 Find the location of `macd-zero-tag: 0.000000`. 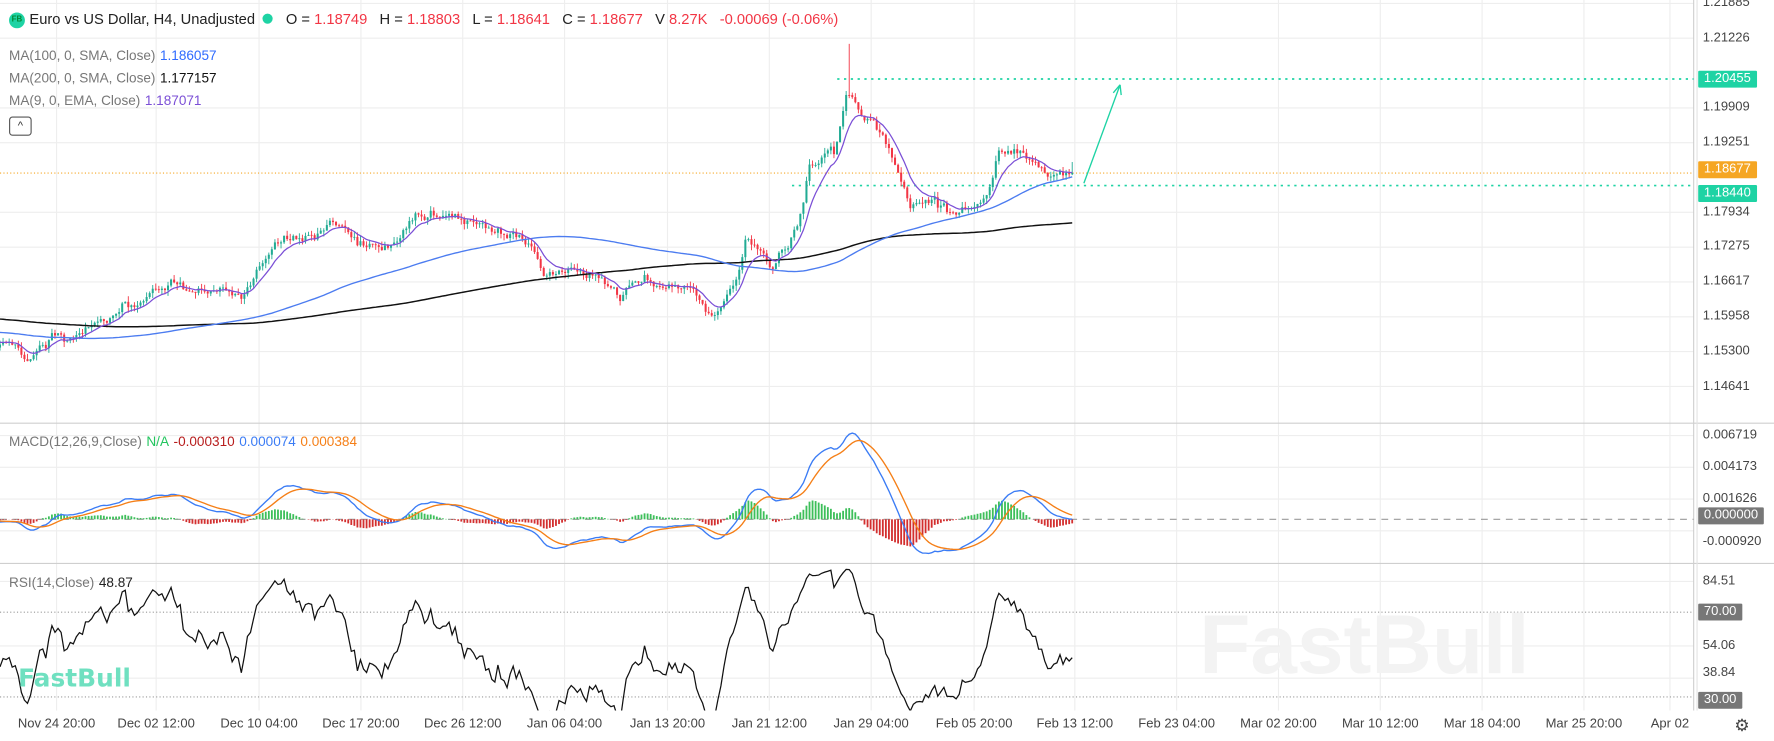

macd-zero-tag: 0.000000 is located at coordinates (1731, 515).